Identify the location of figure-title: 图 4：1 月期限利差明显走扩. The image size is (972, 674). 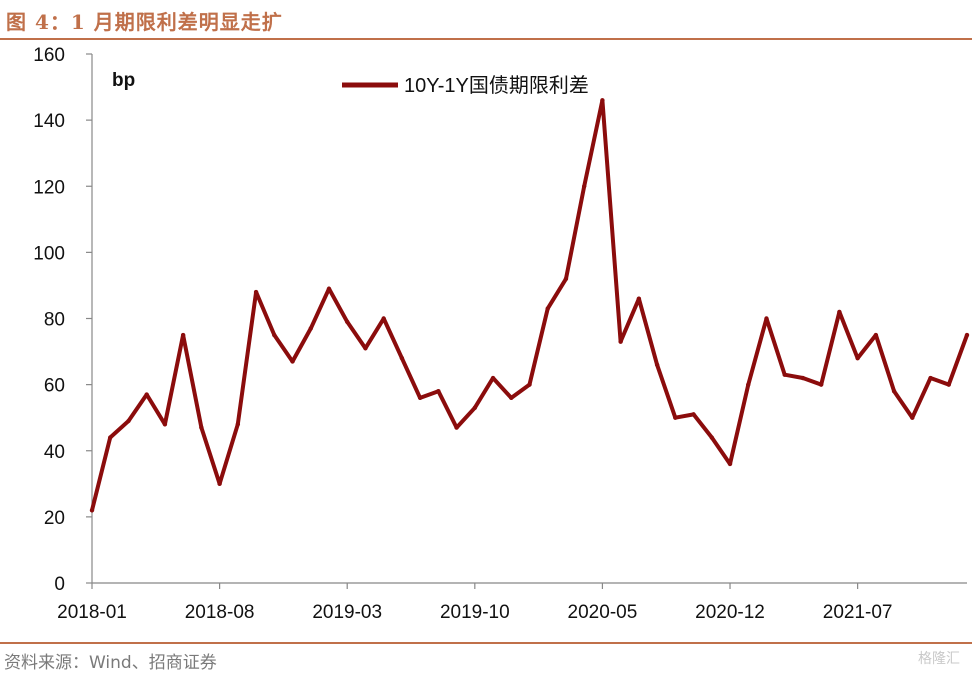
(144, 22).